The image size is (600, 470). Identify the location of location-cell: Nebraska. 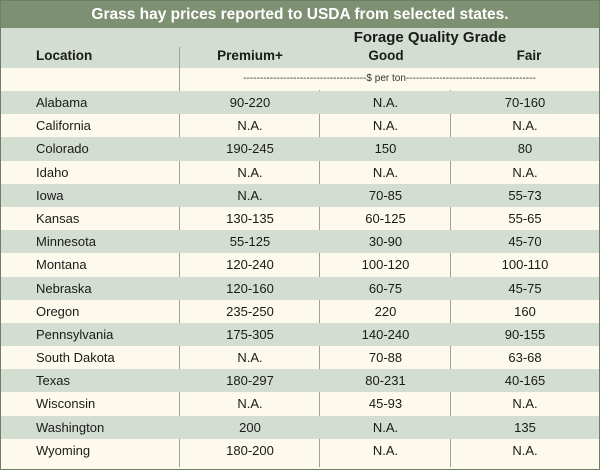
(64, 288).